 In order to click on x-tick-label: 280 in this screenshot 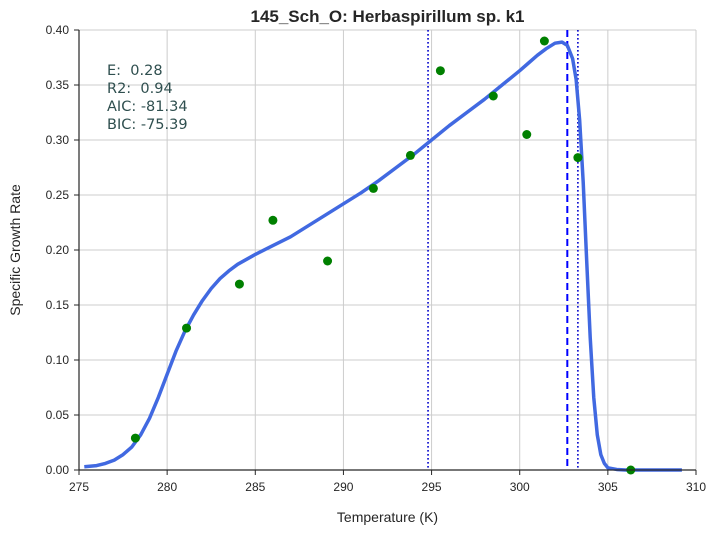, I will do `click(167, 487)`.